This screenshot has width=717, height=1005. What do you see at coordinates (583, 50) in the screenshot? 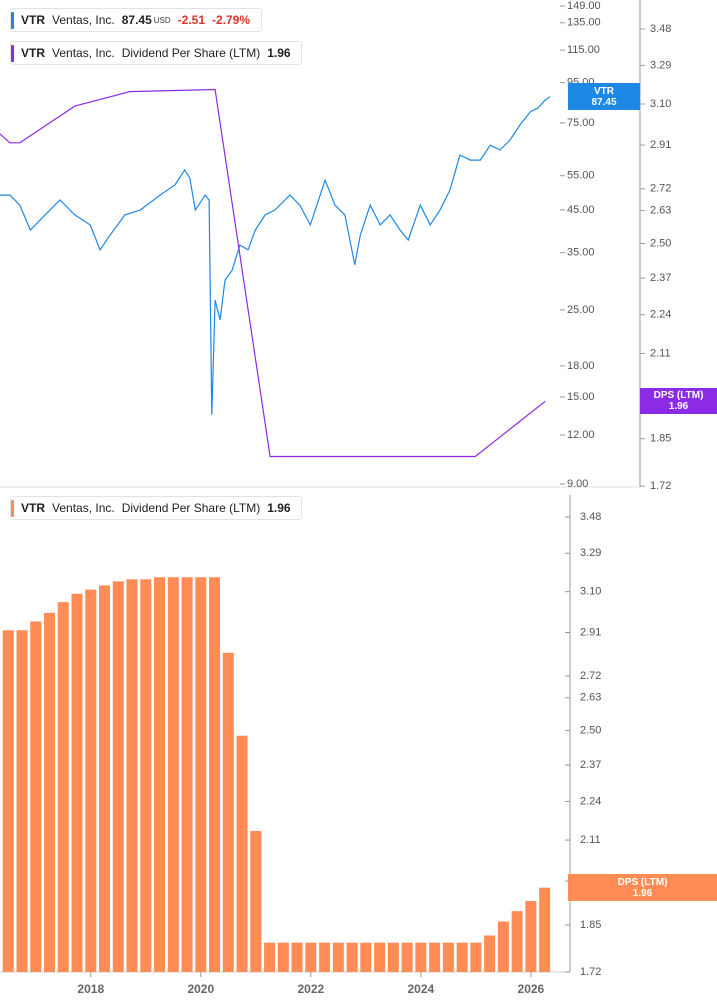
I see `tick-label: 115.00` at bounding box center [583, 50].